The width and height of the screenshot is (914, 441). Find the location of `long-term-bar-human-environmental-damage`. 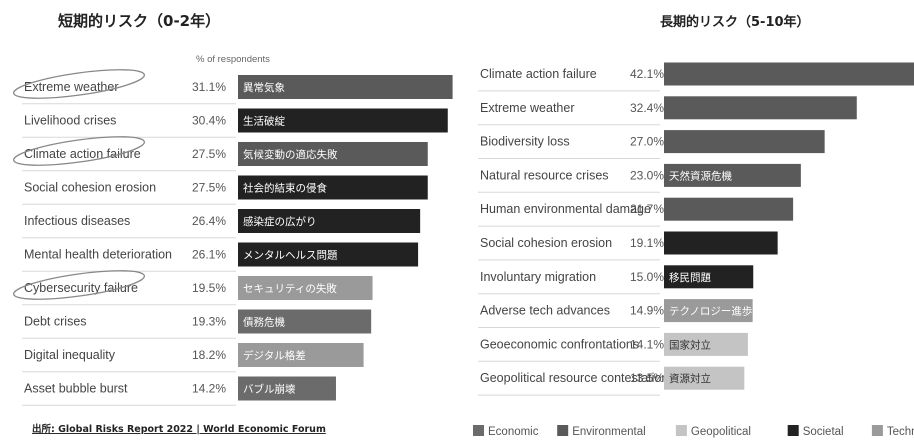

long-term-bar-human-environmental-damage is located at coordinates (729, 209).